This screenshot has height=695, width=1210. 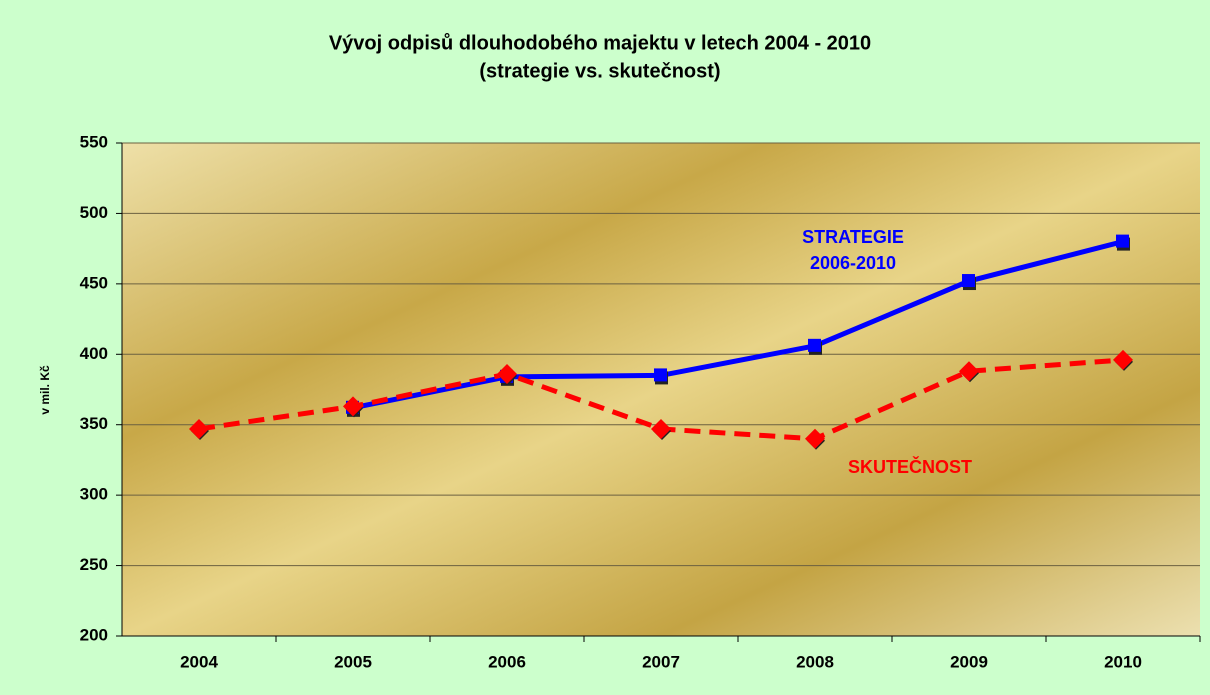 What do you see at coordinates (94, 494) in the screenshot?
I see `y-tick-label: 300` at bounding box center [94, 494].